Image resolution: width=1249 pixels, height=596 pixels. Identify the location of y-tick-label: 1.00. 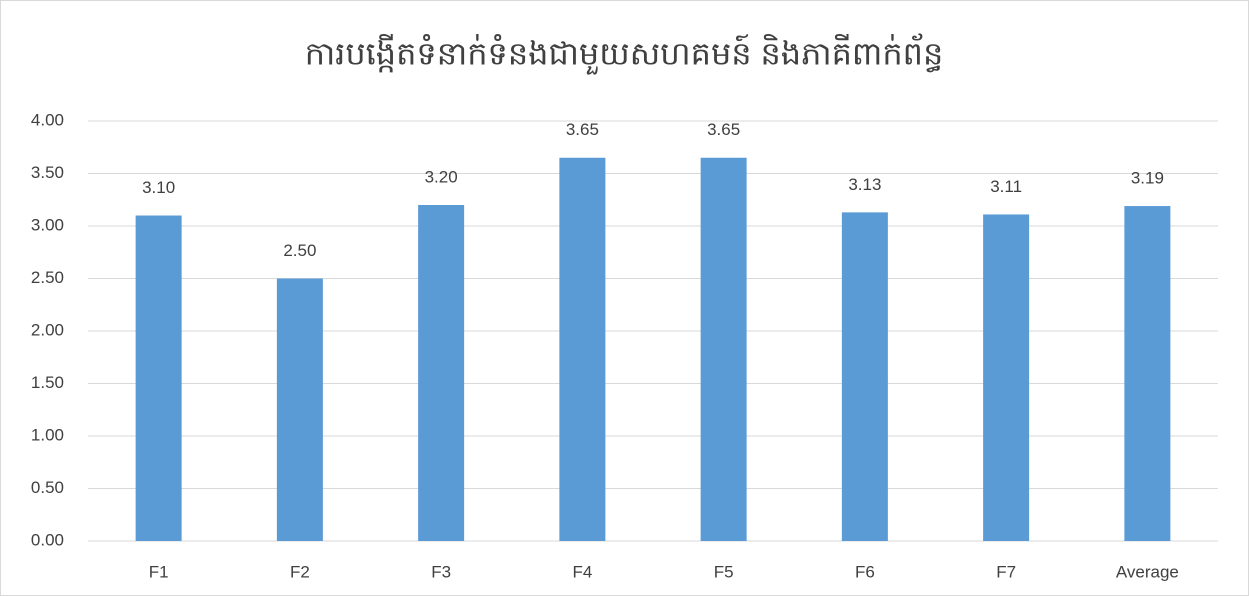
(47, 434).